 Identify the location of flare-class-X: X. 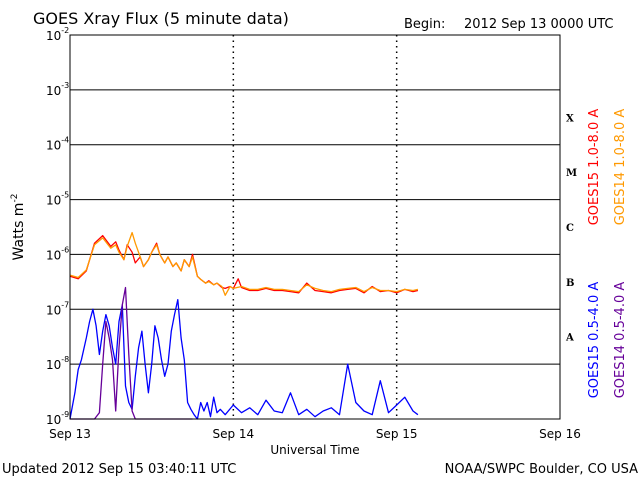
(570, 118).